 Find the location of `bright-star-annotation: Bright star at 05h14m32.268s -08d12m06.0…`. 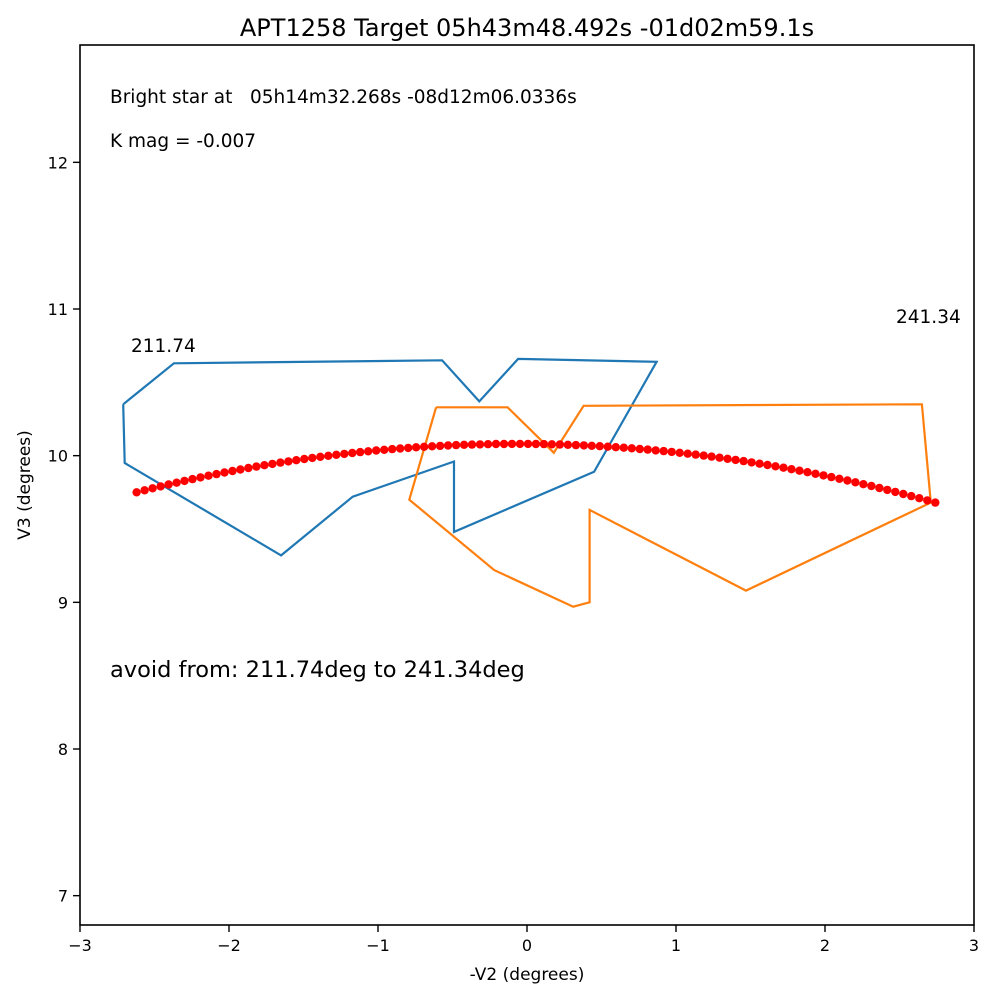

bright-star-annotation: Bright star at 05h14m32.268s -08d12m06.0… is located at coordinates (343, 97).